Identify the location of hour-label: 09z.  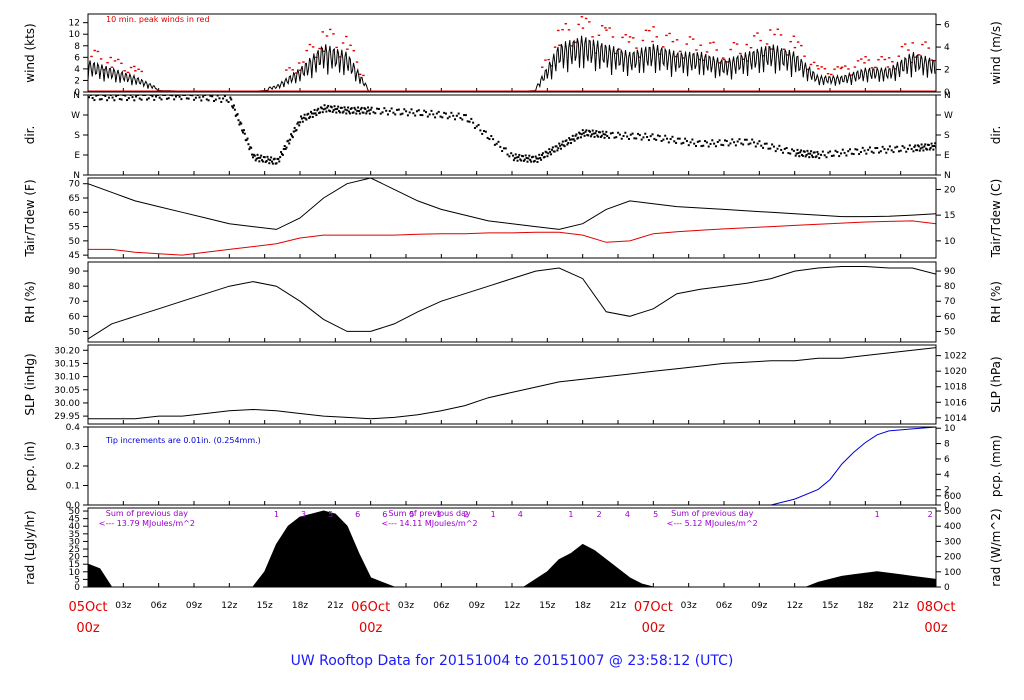
(194, 606).